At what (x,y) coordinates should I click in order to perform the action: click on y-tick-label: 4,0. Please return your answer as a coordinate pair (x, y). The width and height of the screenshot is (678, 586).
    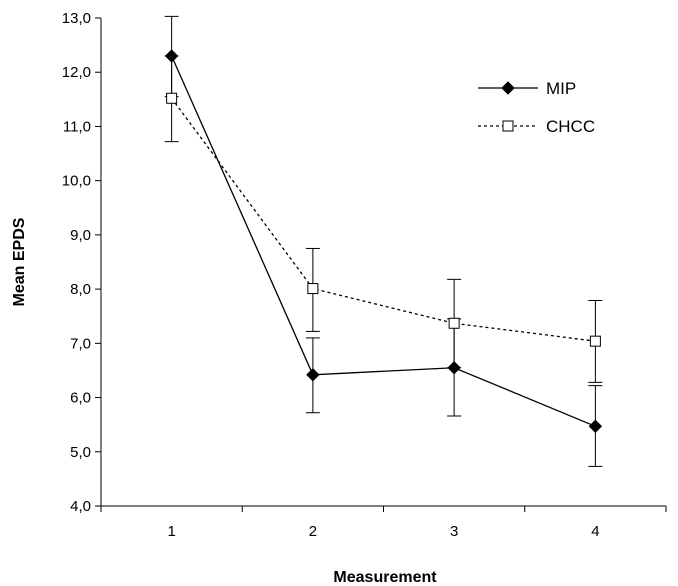
    Looking at the image, I should click on (80, 506).